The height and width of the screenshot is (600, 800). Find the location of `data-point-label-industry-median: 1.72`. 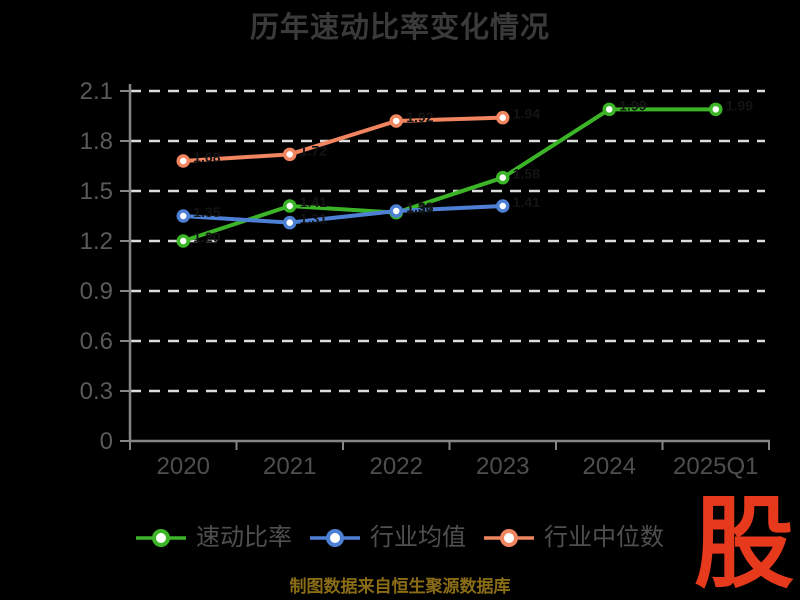

data-point-label-industry-median: 1.72 is located at coordinates (313, 150).